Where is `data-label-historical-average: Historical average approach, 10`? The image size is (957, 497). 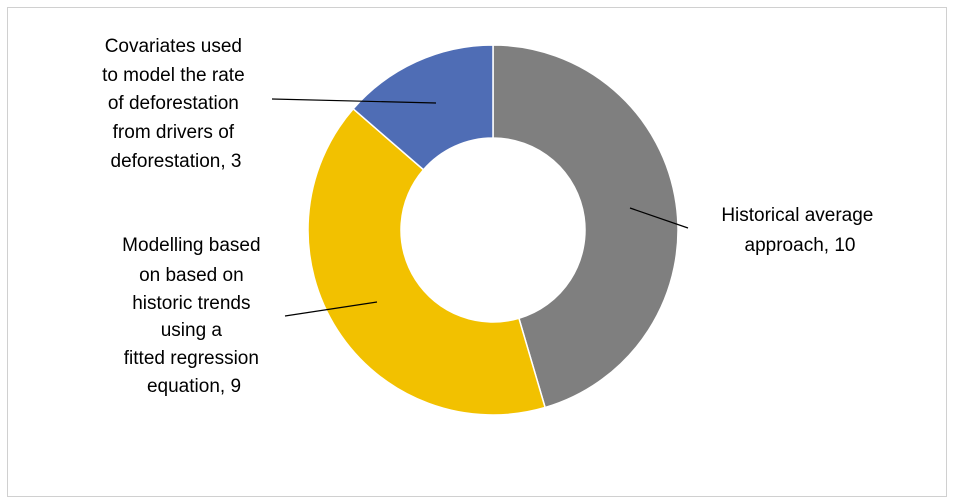 data-label-historical-average: Historical average approach, 10 is located at coordinates (799, 230).